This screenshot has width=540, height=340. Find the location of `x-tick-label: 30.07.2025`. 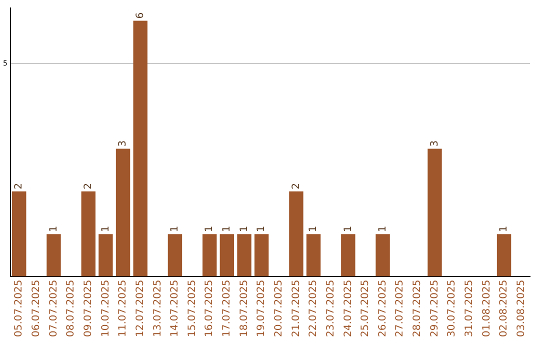

x-tick-label: 30.07.2025 is located at coordinates (452, 309).